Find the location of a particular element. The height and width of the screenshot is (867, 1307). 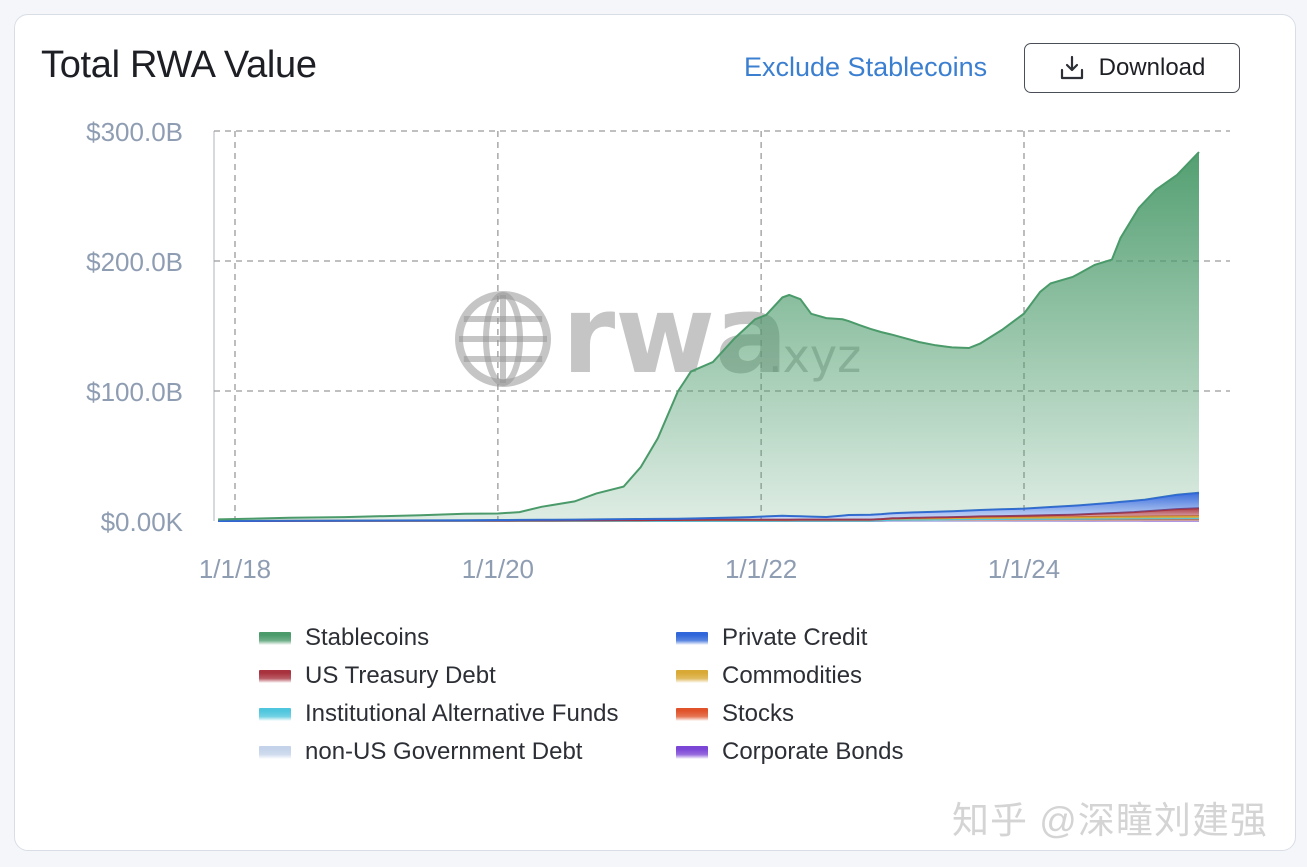

legend-item-stablecoins: Stablecoins is located at coordinates (344, 638).